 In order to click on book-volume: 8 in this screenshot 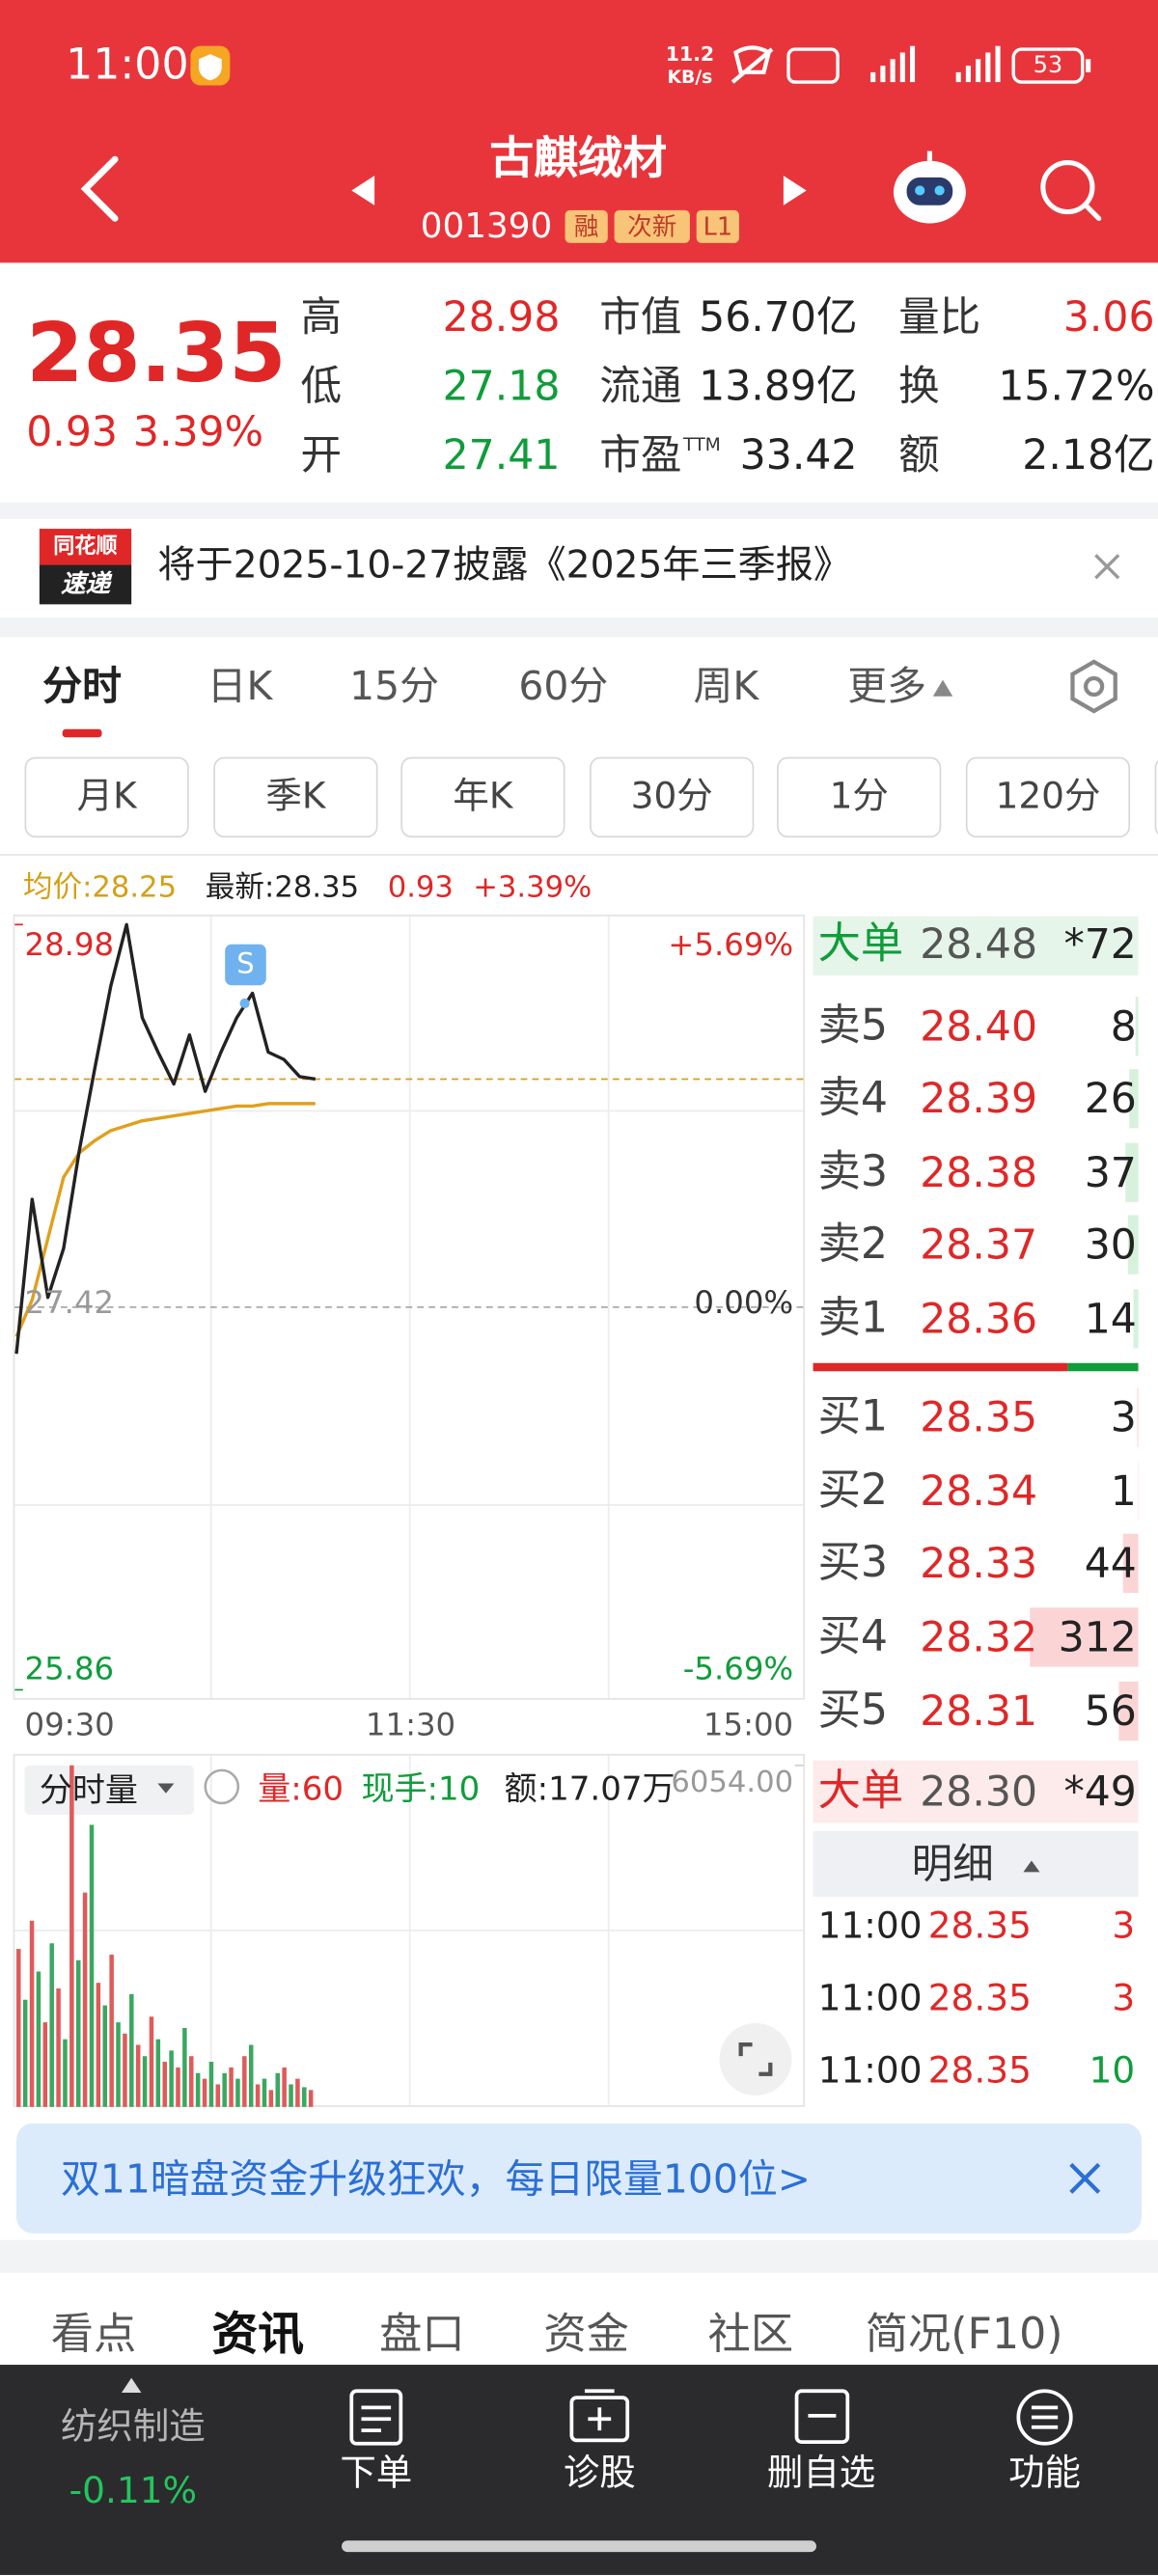, I will do `click(1123, 1027)`.